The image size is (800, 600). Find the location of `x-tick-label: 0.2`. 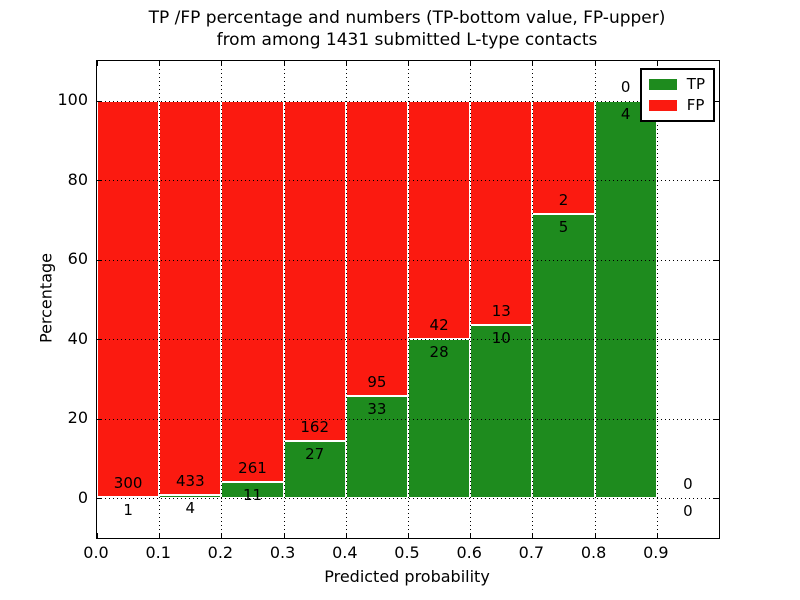

x-tick-label: 0.2 is located at coordinates (220, 552).